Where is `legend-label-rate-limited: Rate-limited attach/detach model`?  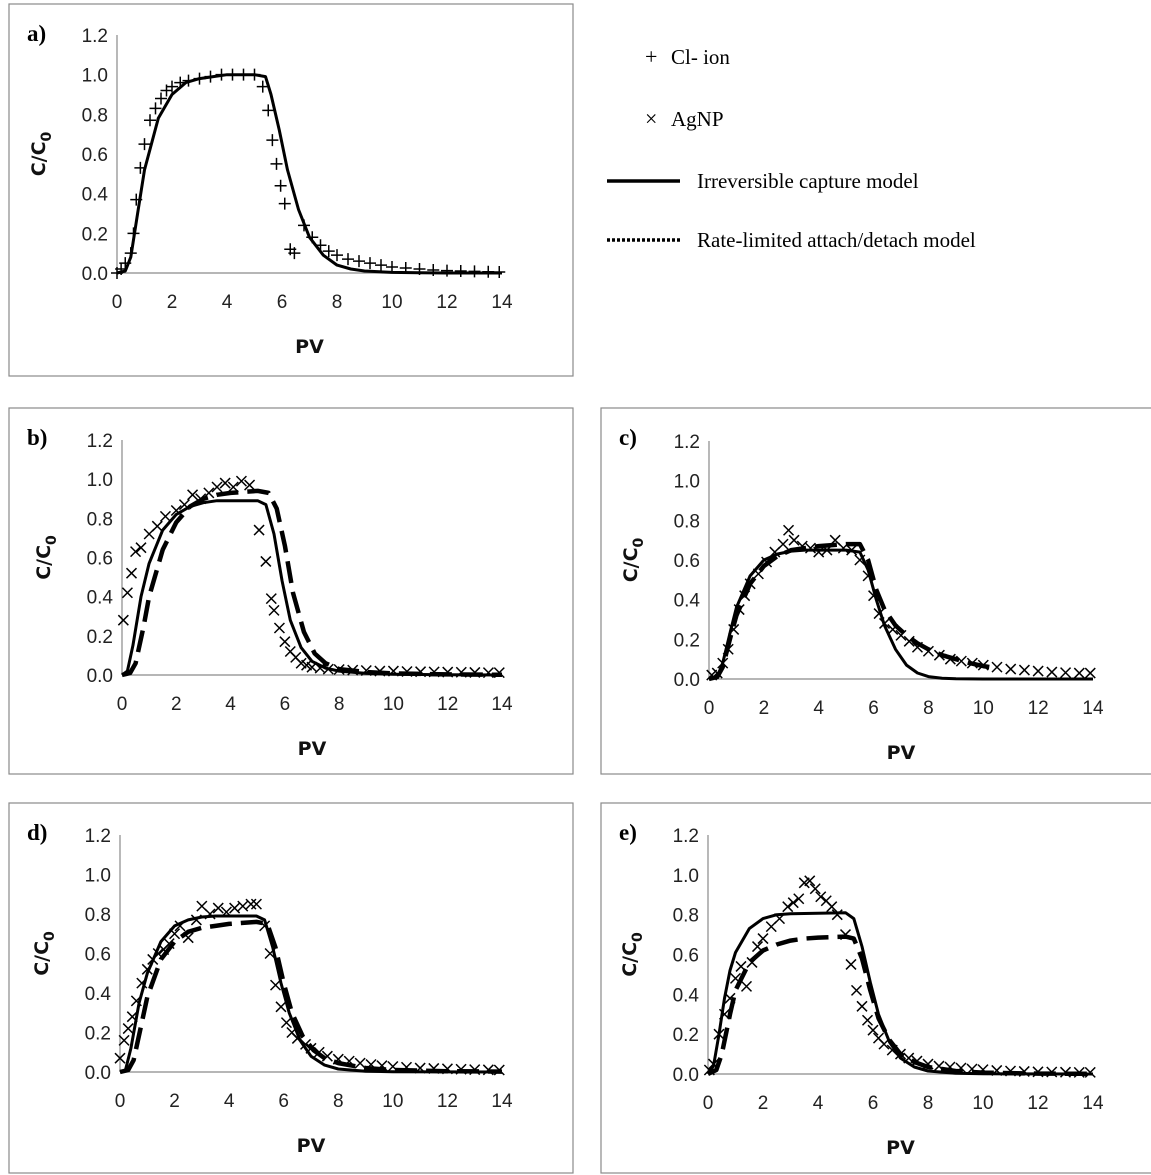
legend-label-rate-limited: Rate-limited attach/detach model is located at coordinates (836, 240).